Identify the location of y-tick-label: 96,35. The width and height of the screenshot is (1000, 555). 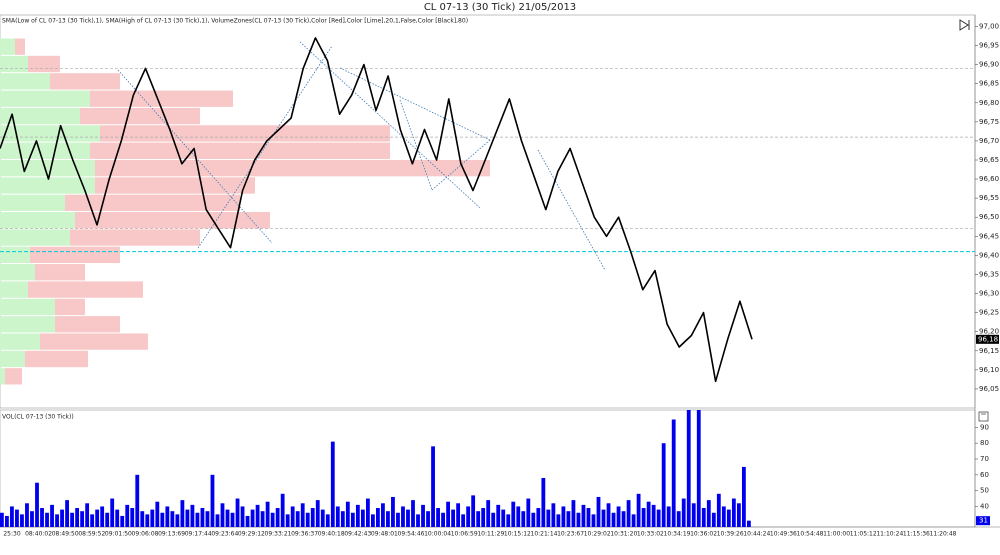
(989, 274).